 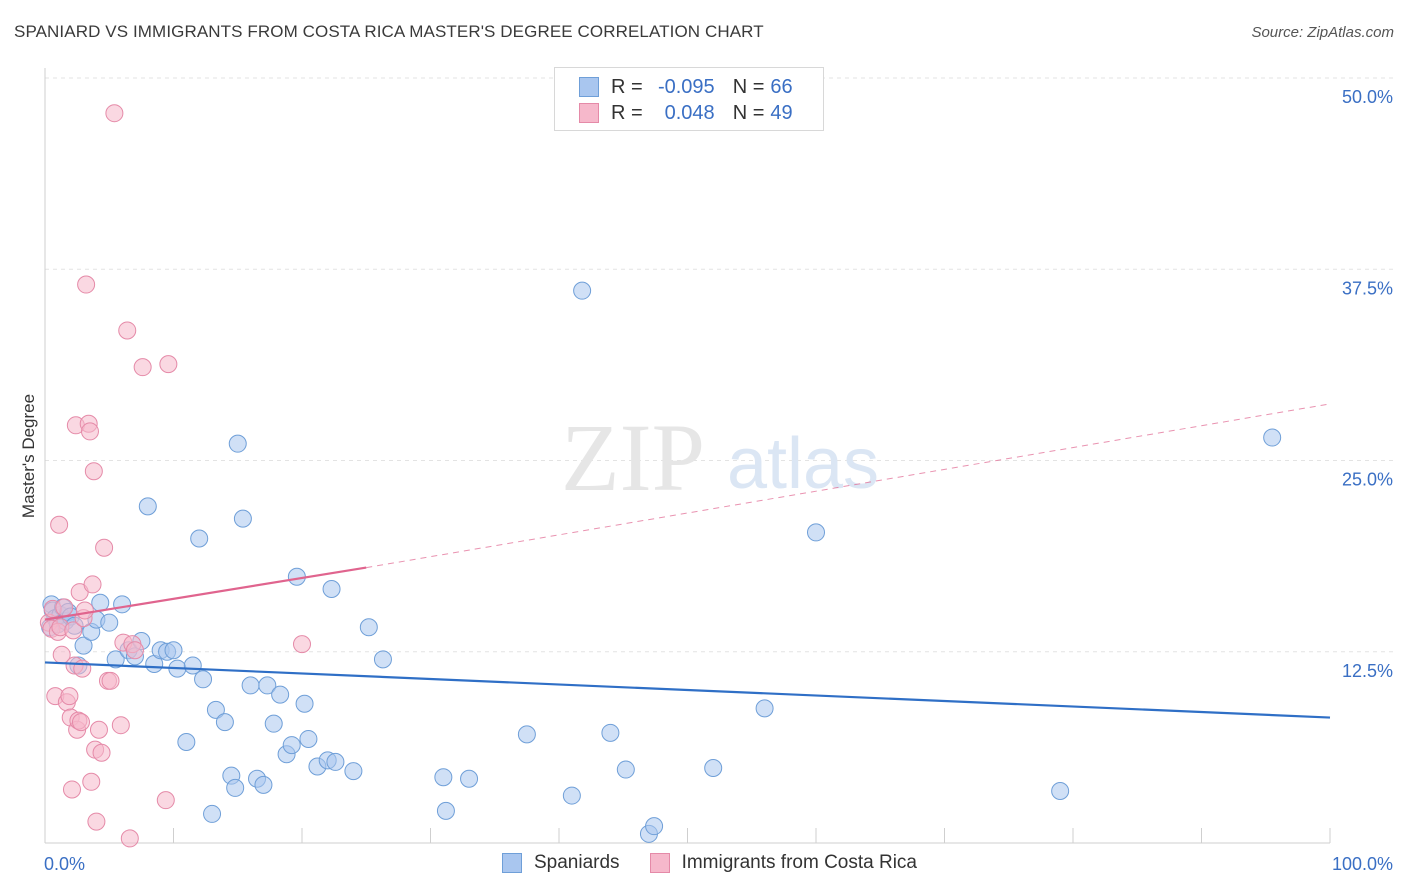 I want to click on y-axis-label: Master's Degree, so click(x=28, y=456).